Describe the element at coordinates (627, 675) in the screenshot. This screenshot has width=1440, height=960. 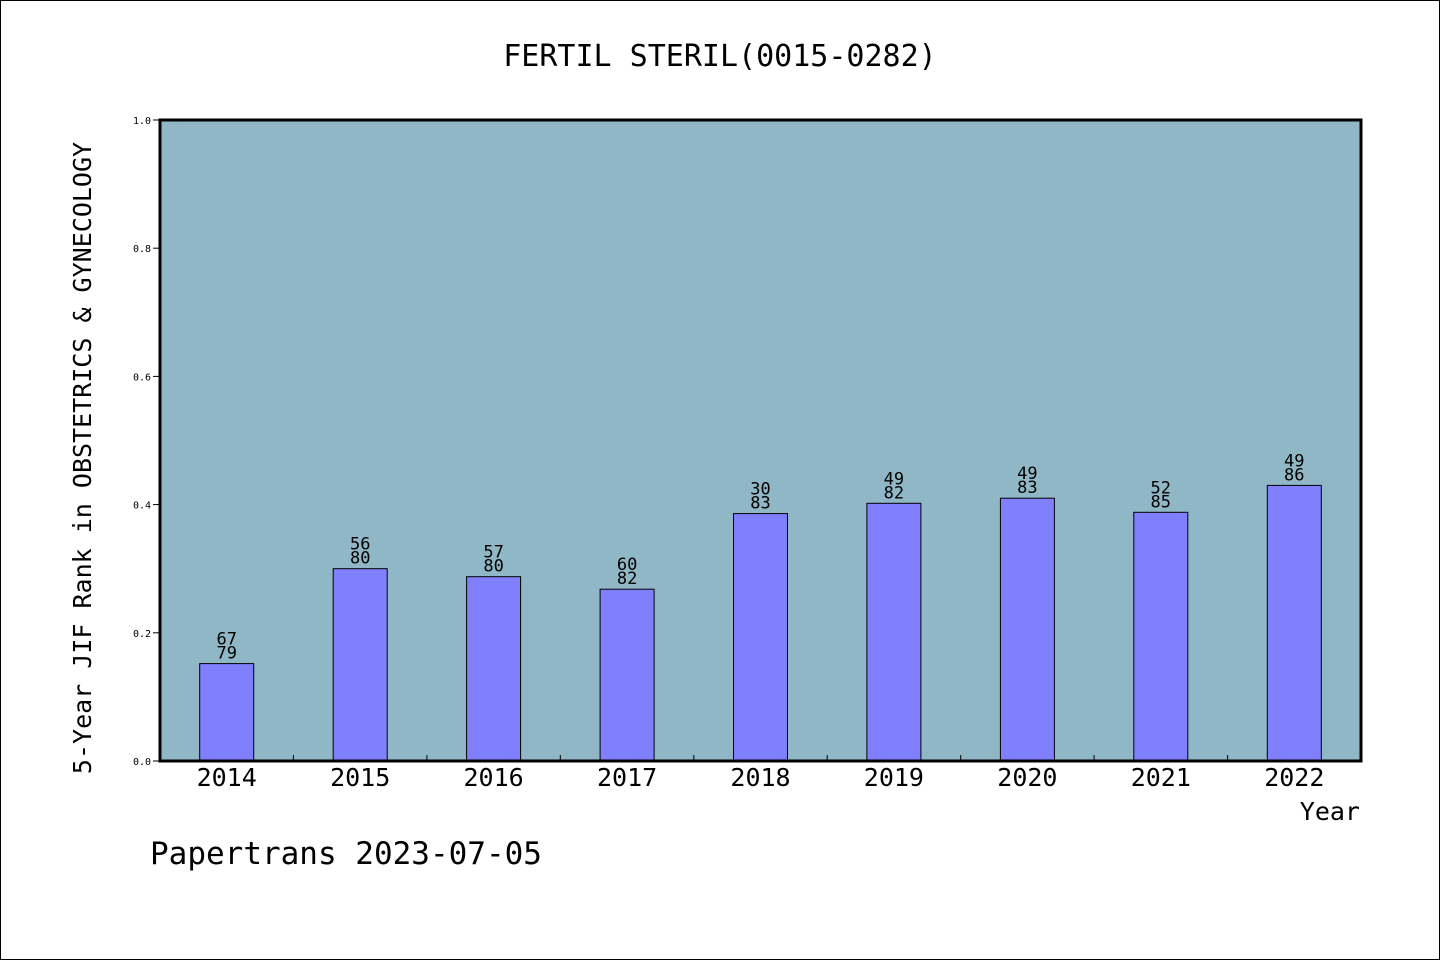
I see `bar-2017` at that location.